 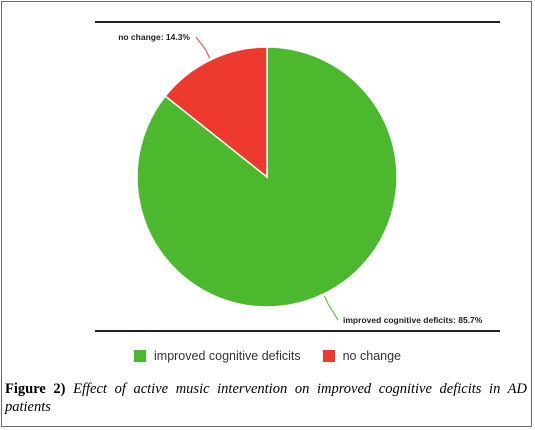 I want to click on legend-label-no-change: no change, so click(x=371, y=356).